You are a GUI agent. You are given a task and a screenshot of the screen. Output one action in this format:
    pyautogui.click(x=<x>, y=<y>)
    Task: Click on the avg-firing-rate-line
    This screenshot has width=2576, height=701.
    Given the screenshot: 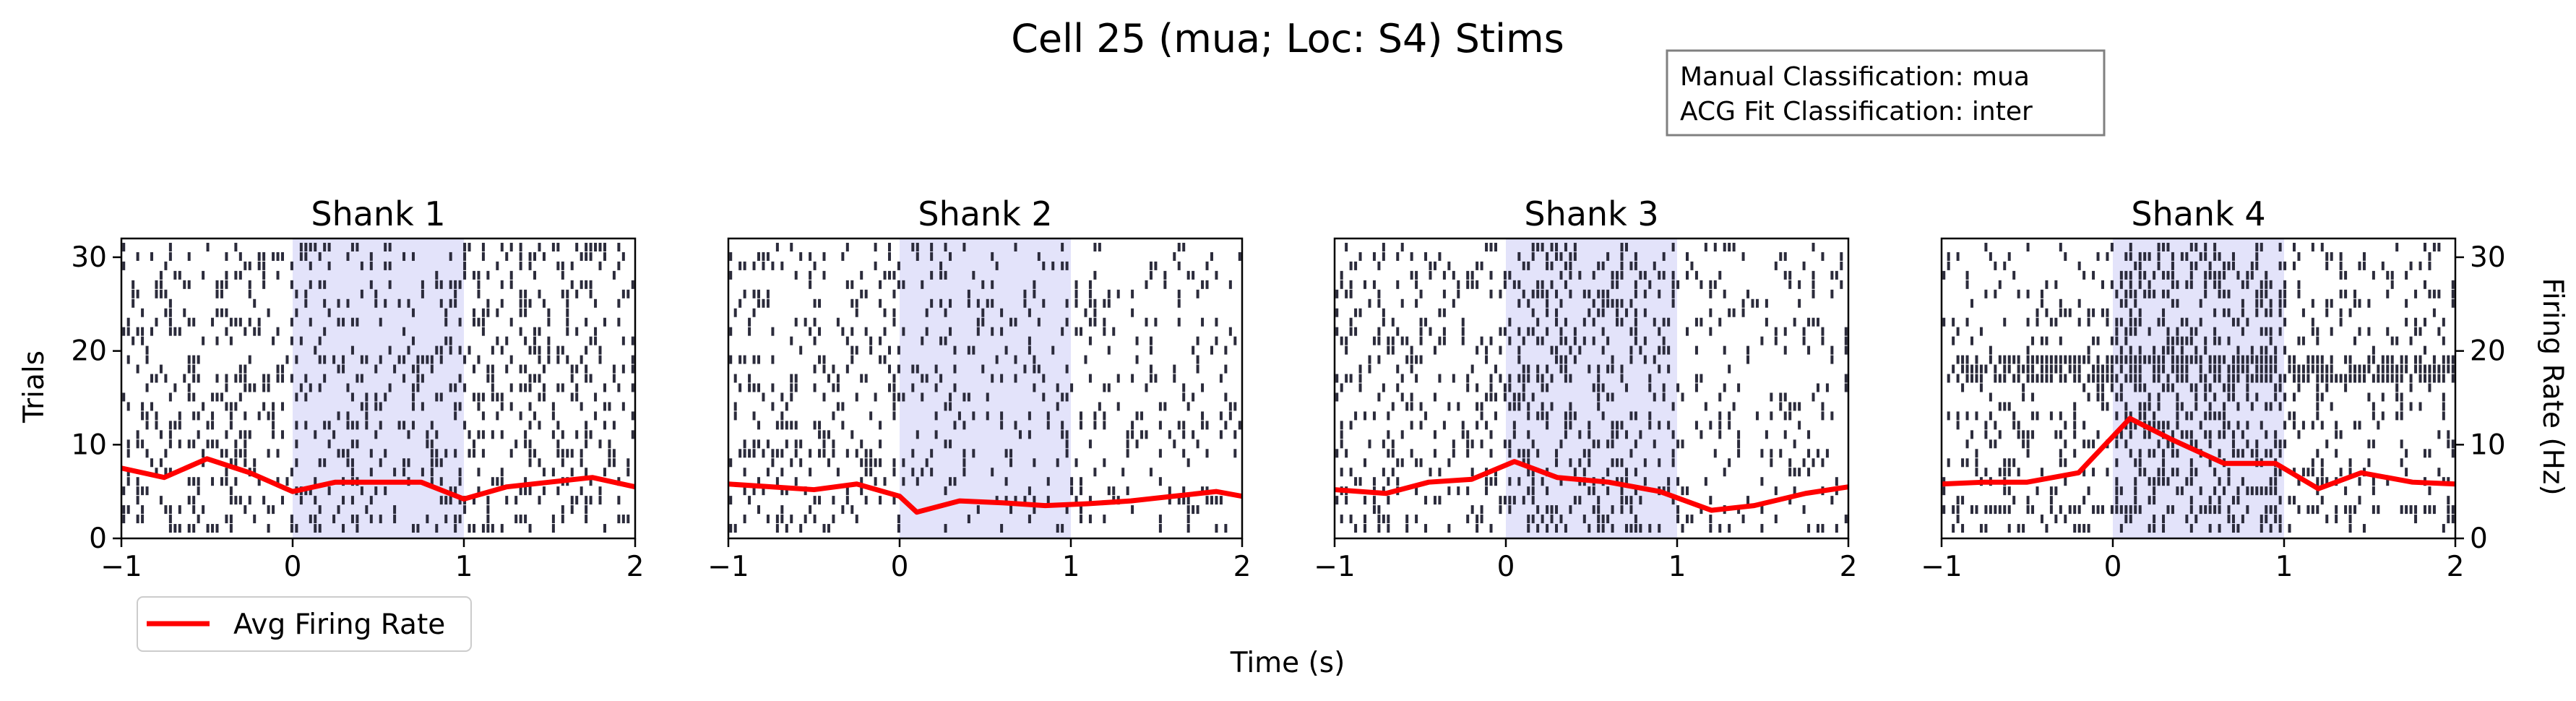 What is the action you would take?
    pyautogui.click(x=2198, y=453)
    